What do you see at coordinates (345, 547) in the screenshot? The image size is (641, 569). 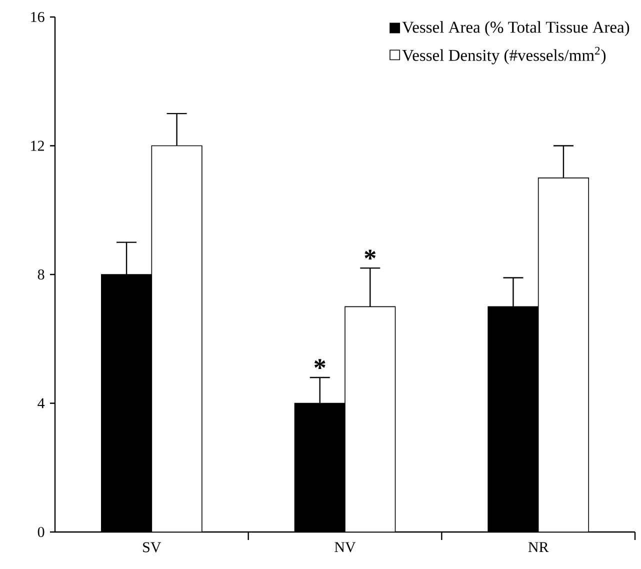 I see `x-tick-label: NV` at bounding box center [345, 547].